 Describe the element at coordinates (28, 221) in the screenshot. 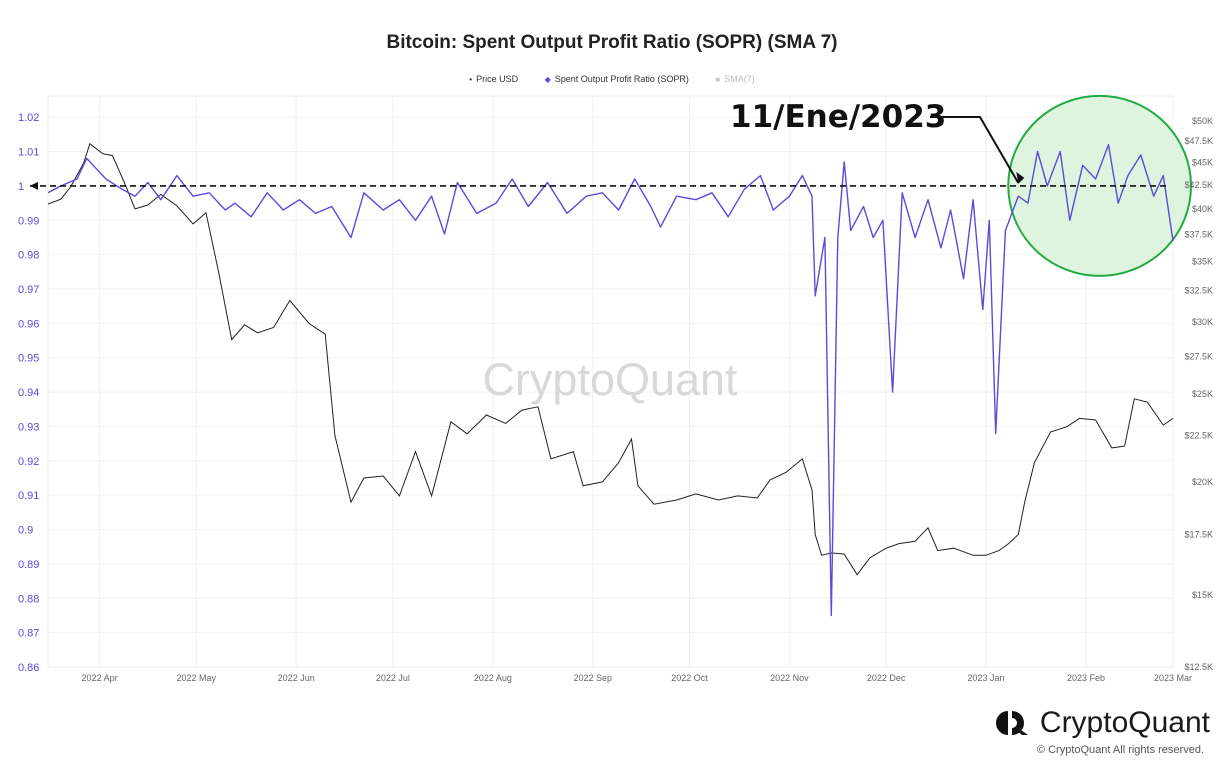

I see `y-left-tick-label: 0.99` at that location.